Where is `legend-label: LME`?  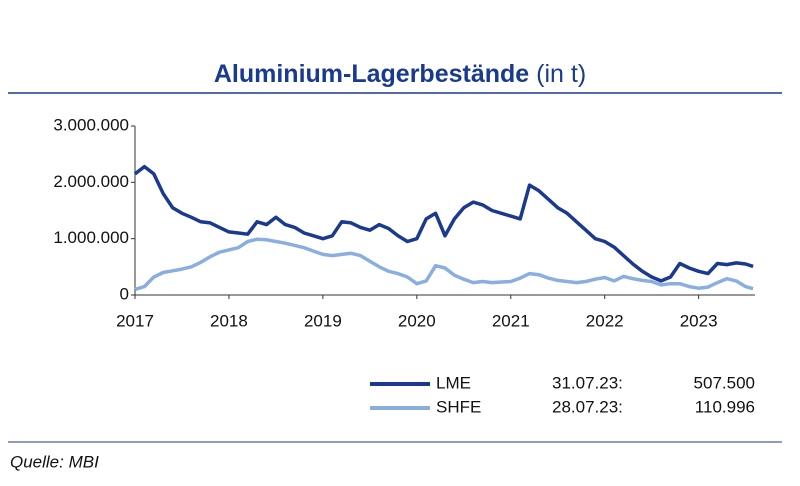
legend-label: LME is located at coordinates (453, 382).